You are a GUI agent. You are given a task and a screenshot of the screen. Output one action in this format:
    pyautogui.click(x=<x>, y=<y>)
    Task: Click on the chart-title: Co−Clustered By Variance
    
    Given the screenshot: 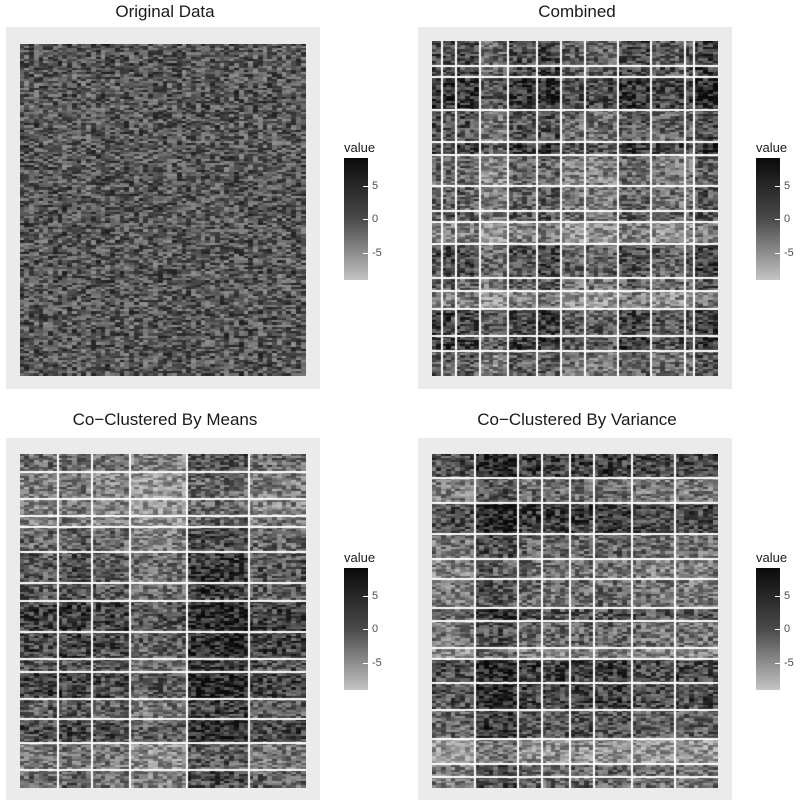 What is the action you would take?
    pyautogui.click(x=577, y=419)
    